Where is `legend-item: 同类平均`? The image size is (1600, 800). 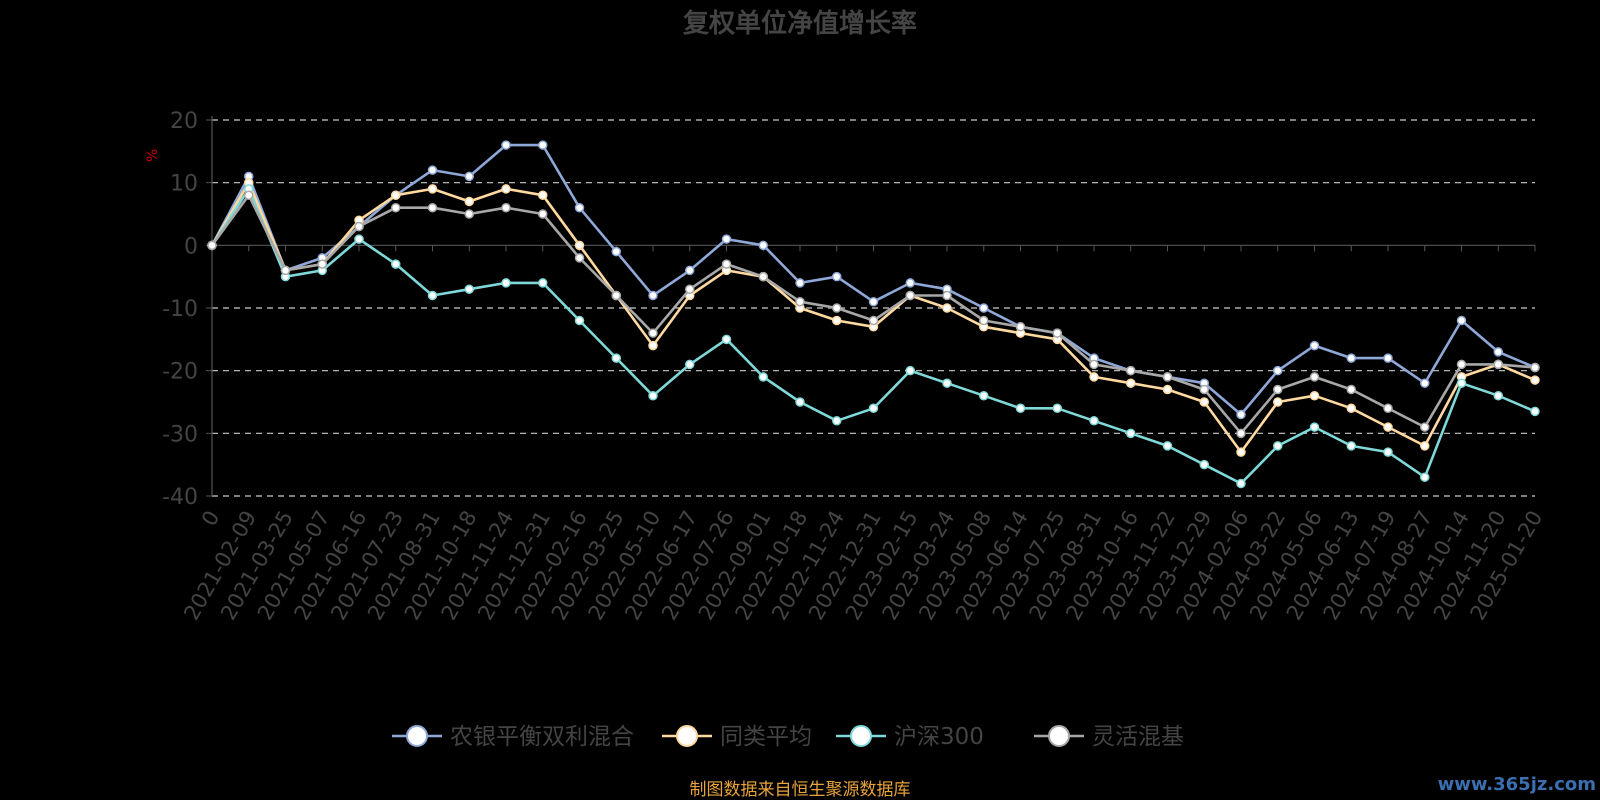 legend-item: 同类平均 is located at coordinates (737, 737).